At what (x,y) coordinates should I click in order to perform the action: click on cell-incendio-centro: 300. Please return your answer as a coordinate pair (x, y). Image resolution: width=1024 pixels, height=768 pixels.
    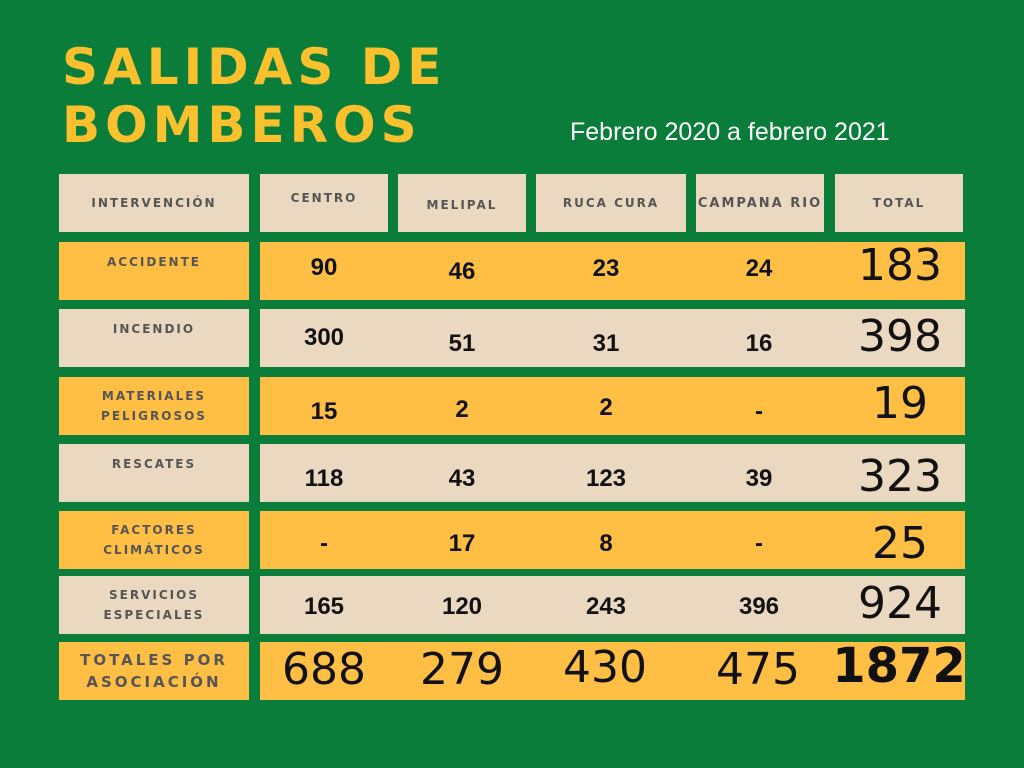
    Looking at the image, I should click on (324, 337).